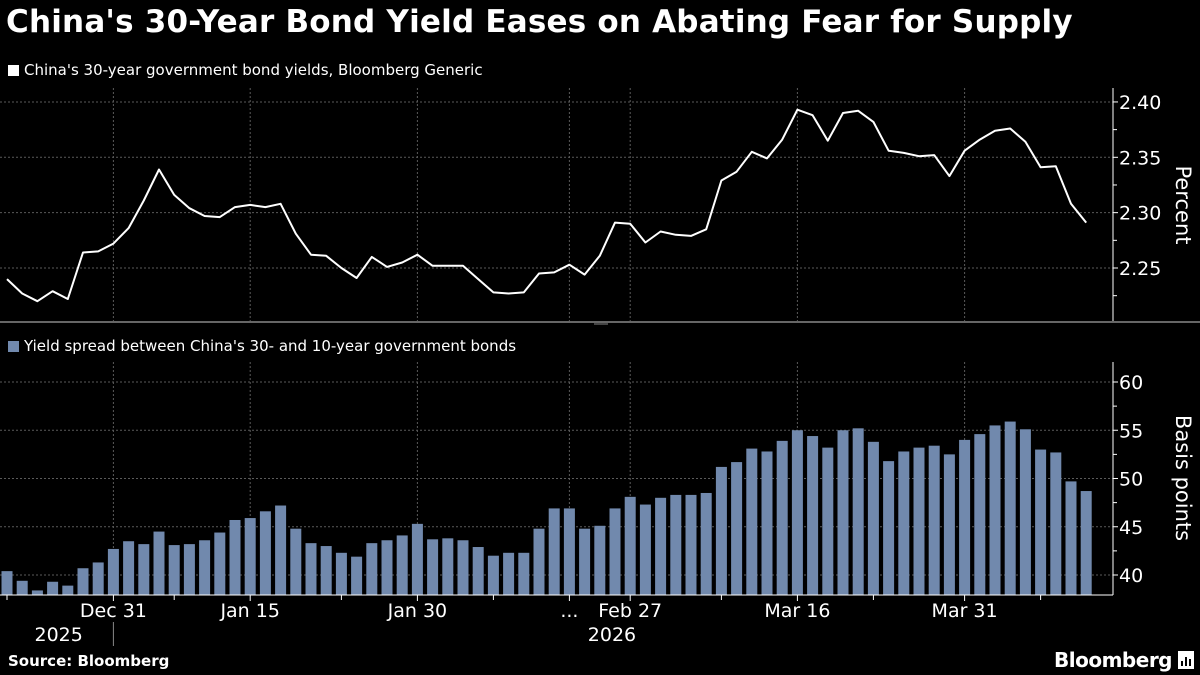  I want to click on y-axis-title-top: Percent, so click(1183, 204).